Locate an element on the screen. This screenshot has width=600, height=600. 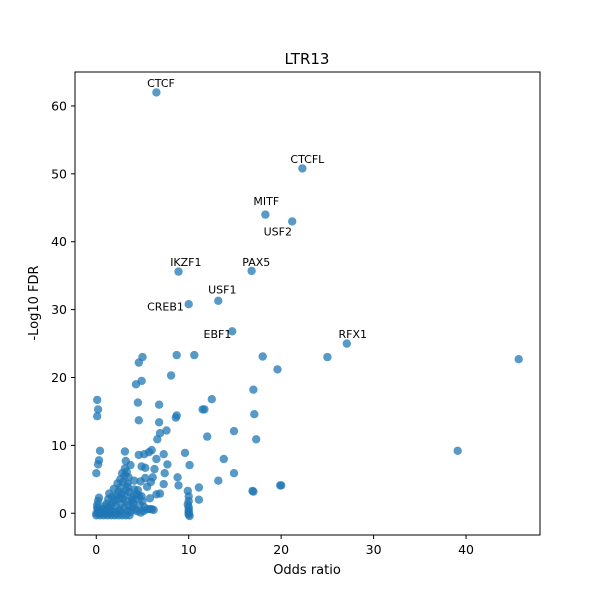
y-axis-label: -Log10 FDR is located at coordinates (34, 302).